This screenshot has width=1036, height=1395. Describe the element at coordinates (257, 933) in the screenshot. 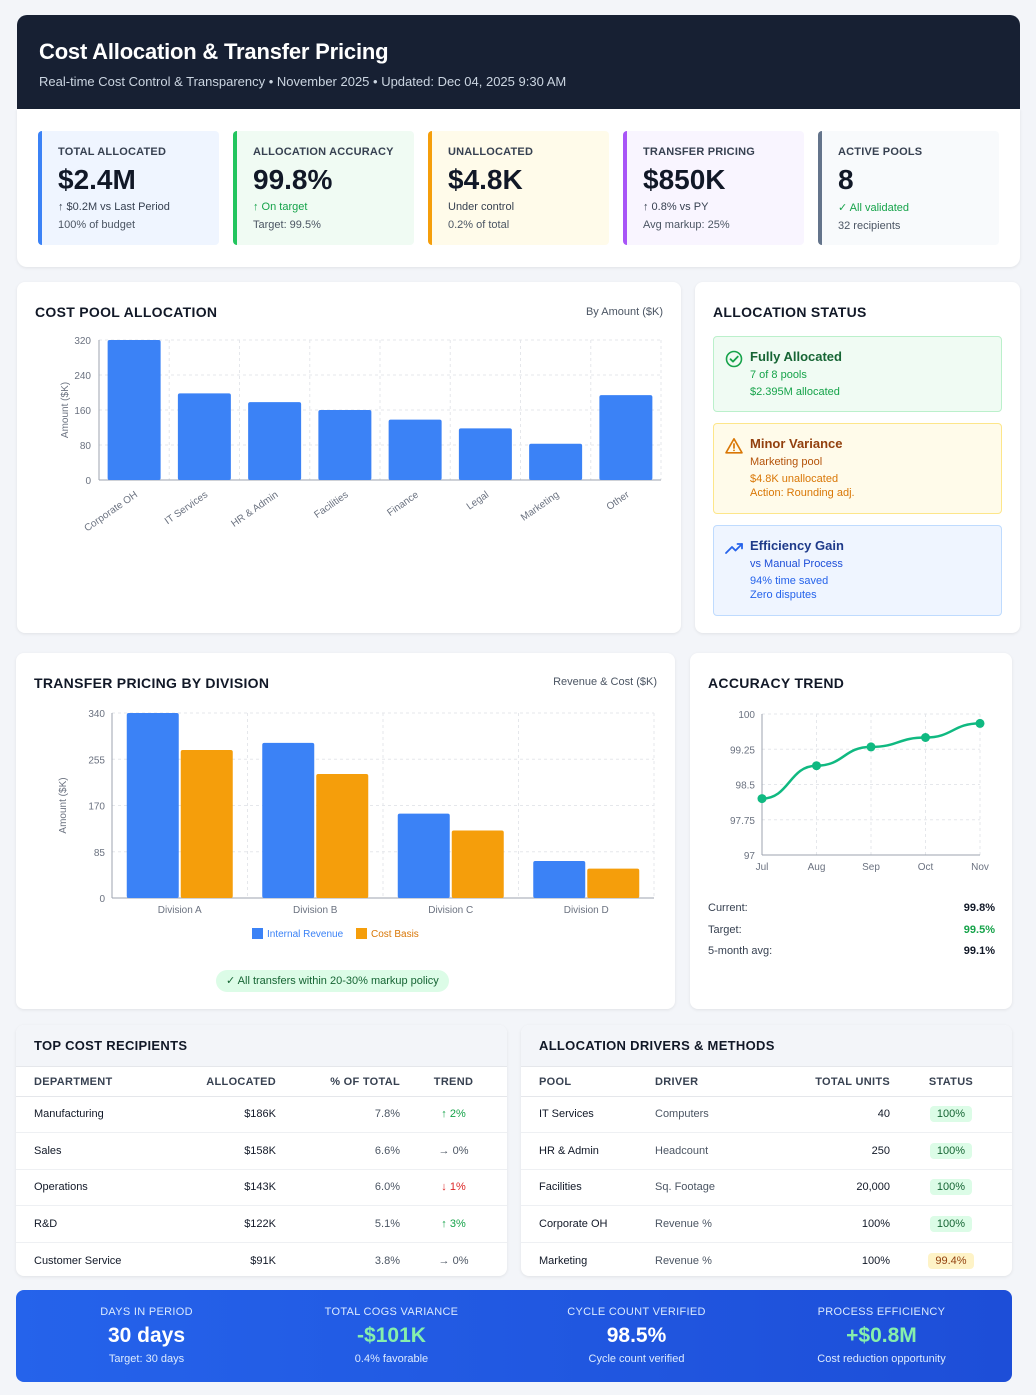

I see `legend-swatch` at that location.